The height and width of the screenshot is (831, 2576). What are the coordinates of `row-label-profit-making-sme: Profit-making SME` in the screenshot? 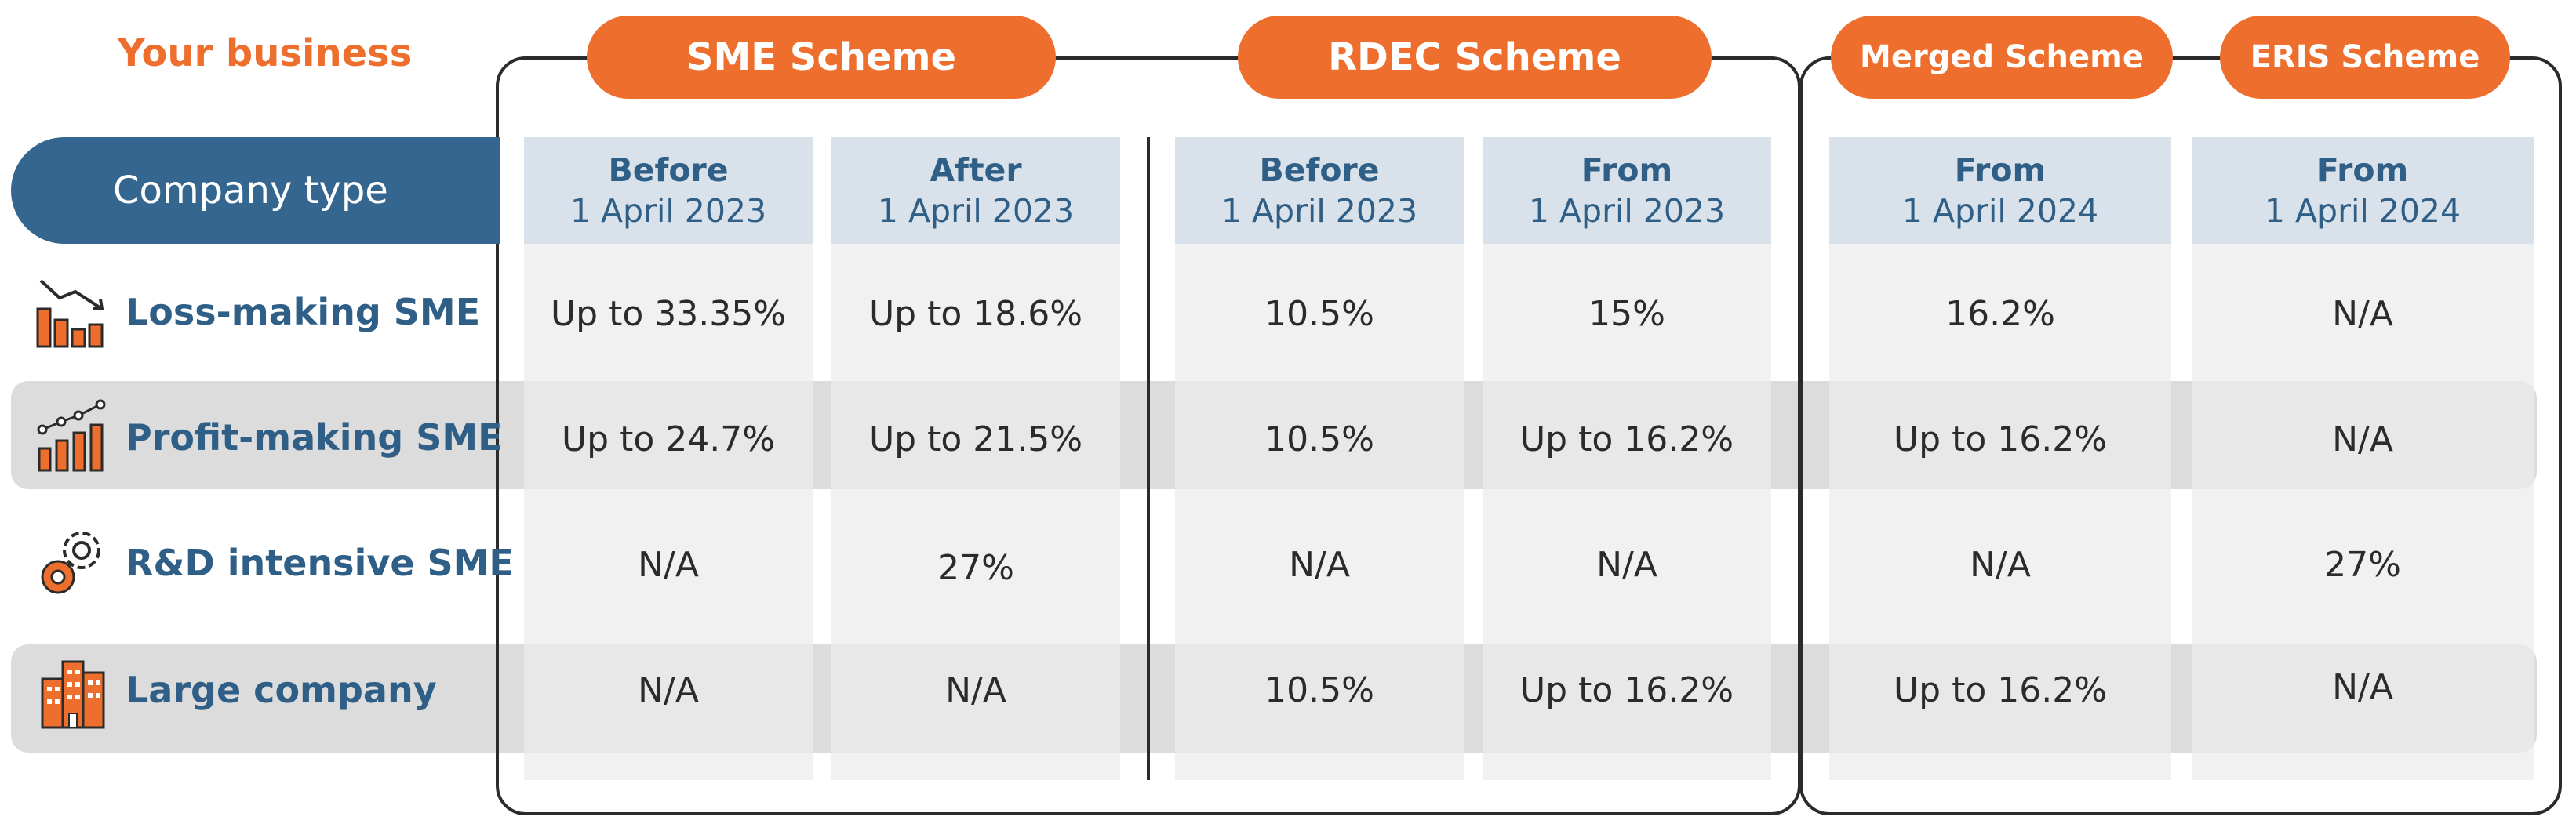 It's located at (314, 437).